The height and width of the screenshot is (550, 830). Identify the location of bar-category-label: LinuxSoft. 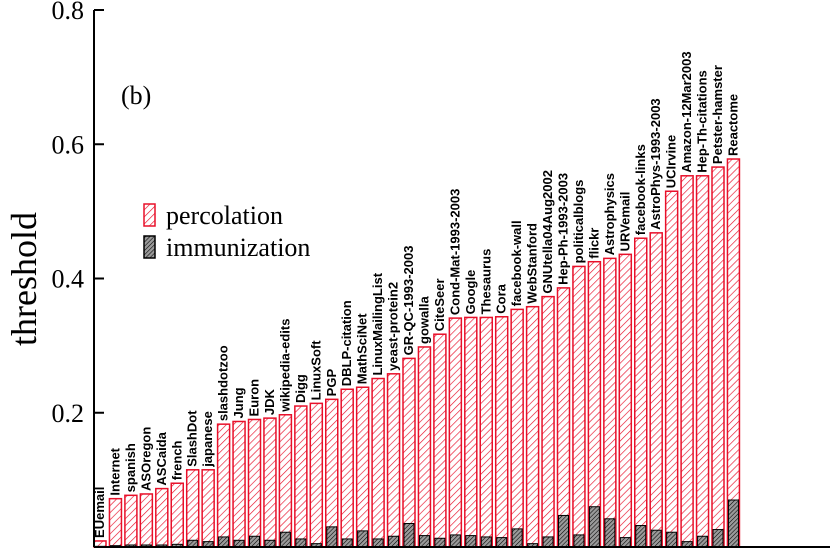
(315, 370).